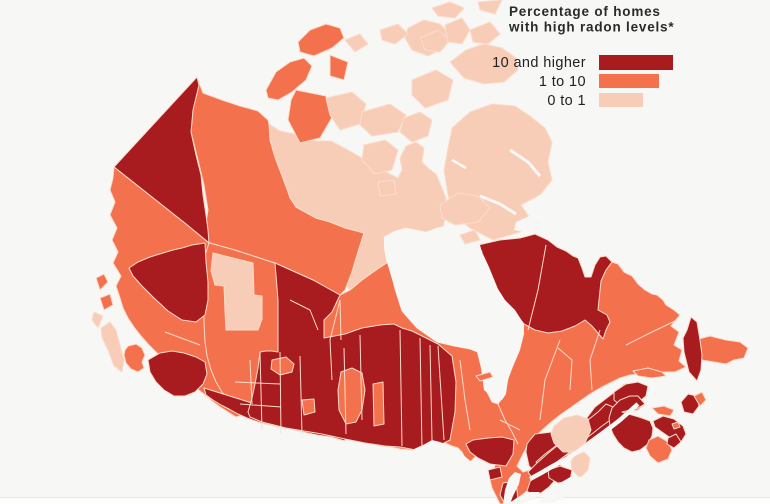 The width and height of the screenshot is (770, 504). I want to click on svg-text: with high radon levels*, so click(591, 27).